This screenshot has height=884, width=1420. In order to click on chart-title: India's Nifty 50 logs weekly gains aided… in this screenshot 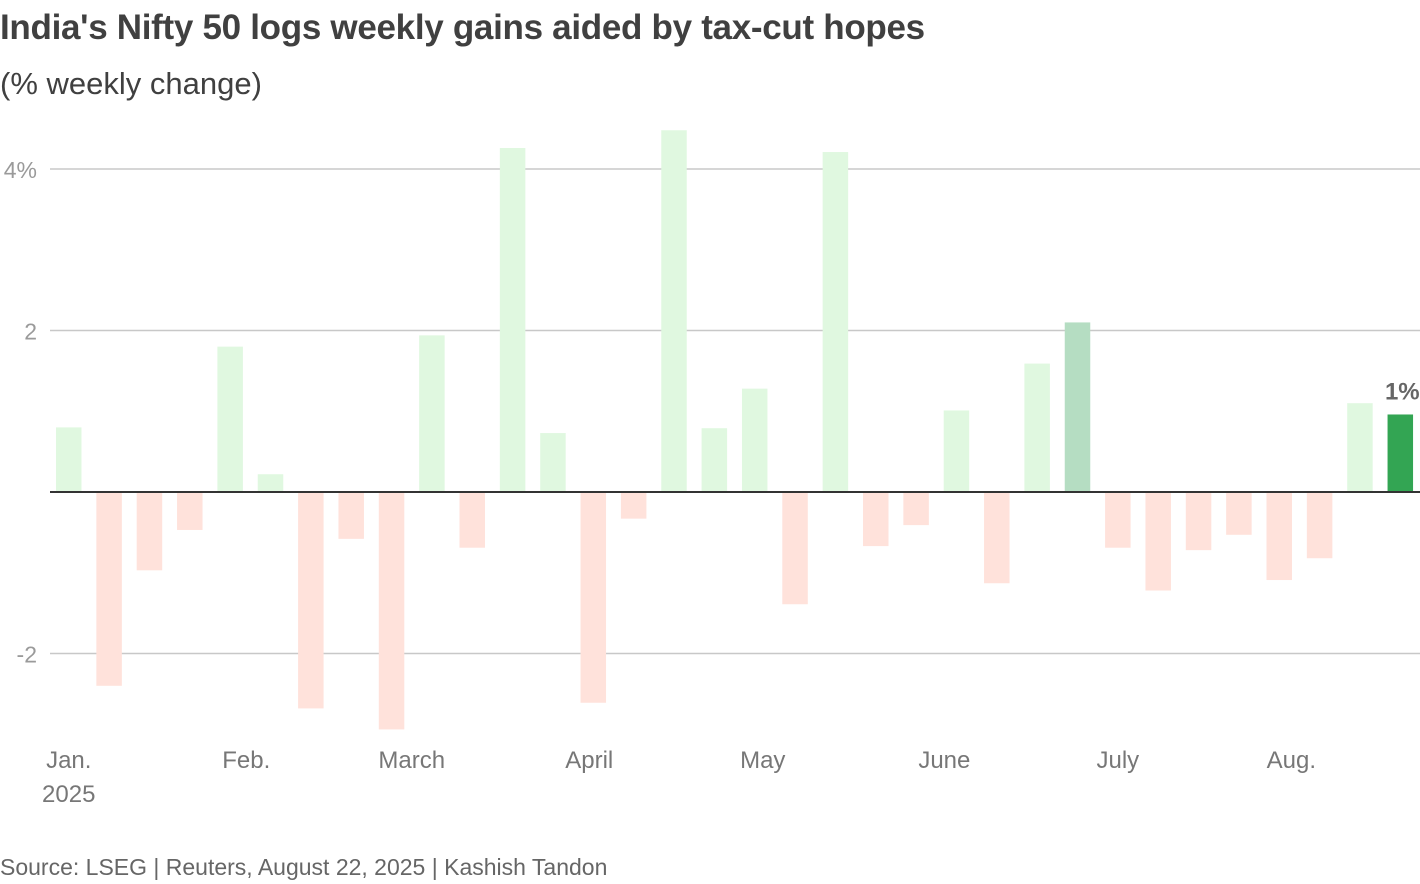, I will do `click(462, 27)`.